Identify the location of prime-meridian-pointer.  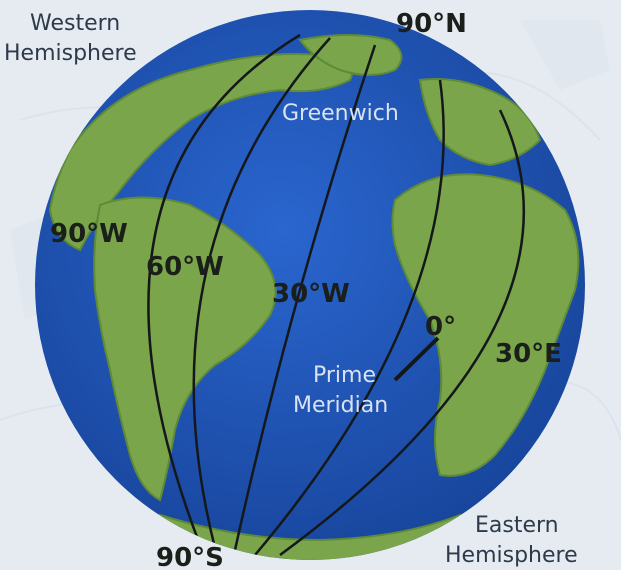
(416, 359).